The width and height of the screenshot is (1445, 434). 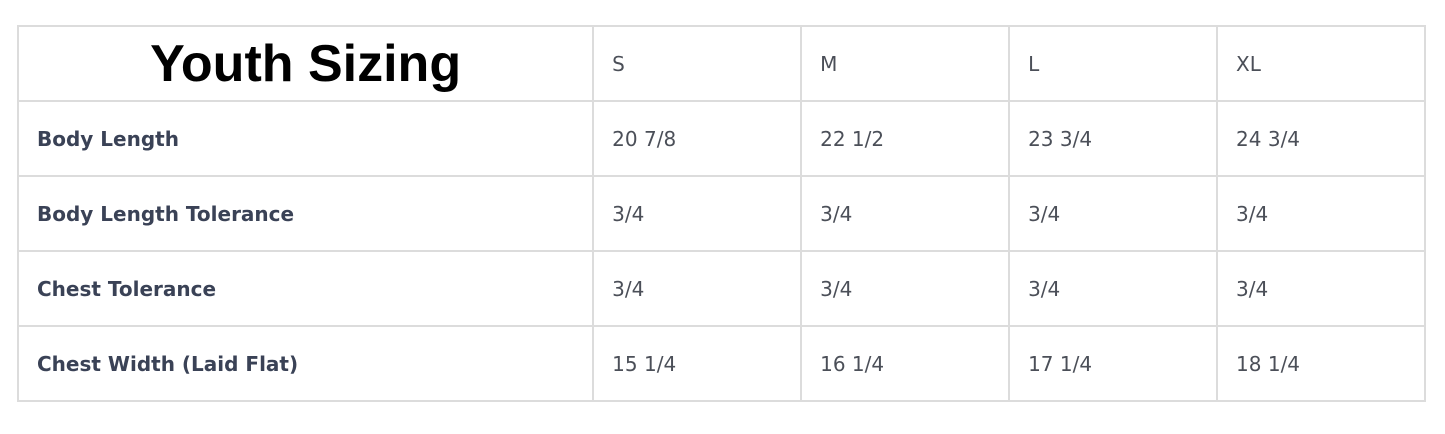 What do you see at coordinates (905, 138) in the screenshot?
I see `size-value: 22 1/2` at bounding box center [905, 138].